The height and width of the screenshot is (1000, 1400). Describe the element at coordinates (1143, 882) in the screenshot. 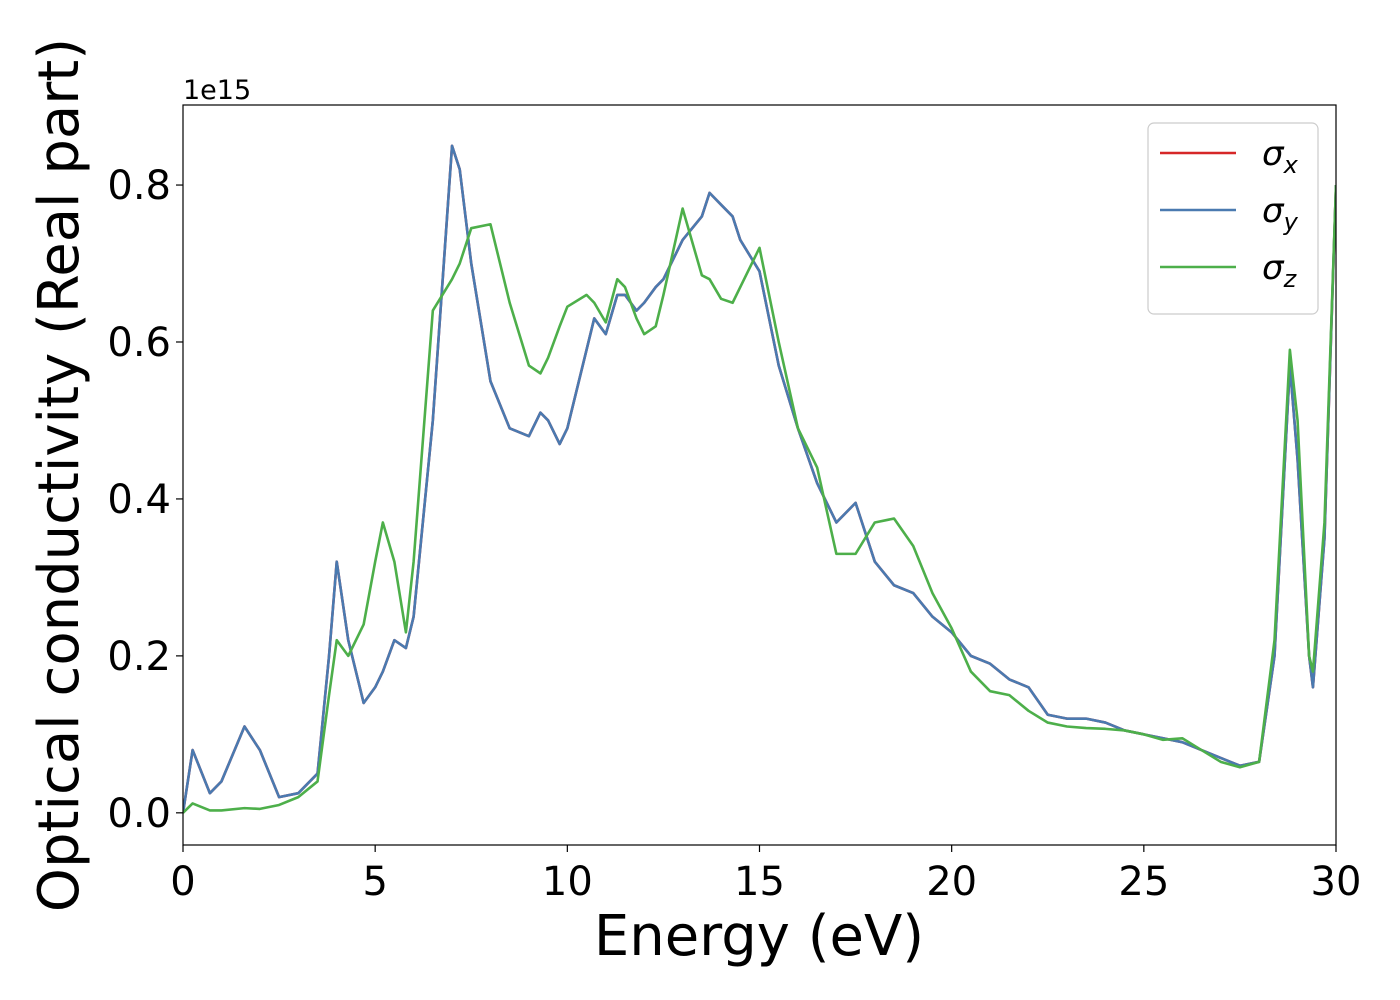

I see `x-tick-label: 25` at that location.